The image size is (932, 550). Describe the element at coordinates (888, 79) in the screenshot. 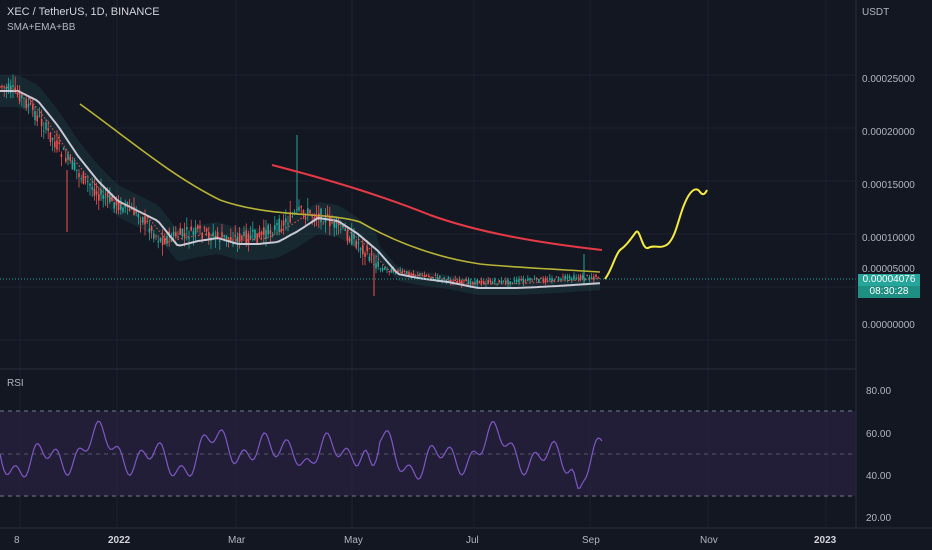

I see `price-label-0: 0.00025000` at that location.